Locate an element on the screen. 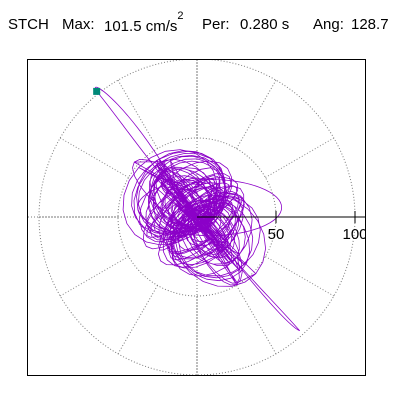  peak-marker is located at coordinates (97, 91).